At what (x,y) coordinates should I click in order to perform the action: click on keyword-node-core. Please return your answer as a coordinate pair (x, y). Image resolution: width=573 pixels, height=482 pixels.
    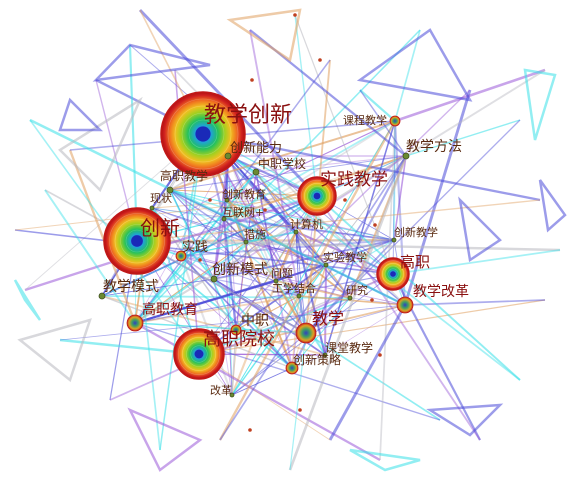
    Looking at the image, I should click on (317, 196).